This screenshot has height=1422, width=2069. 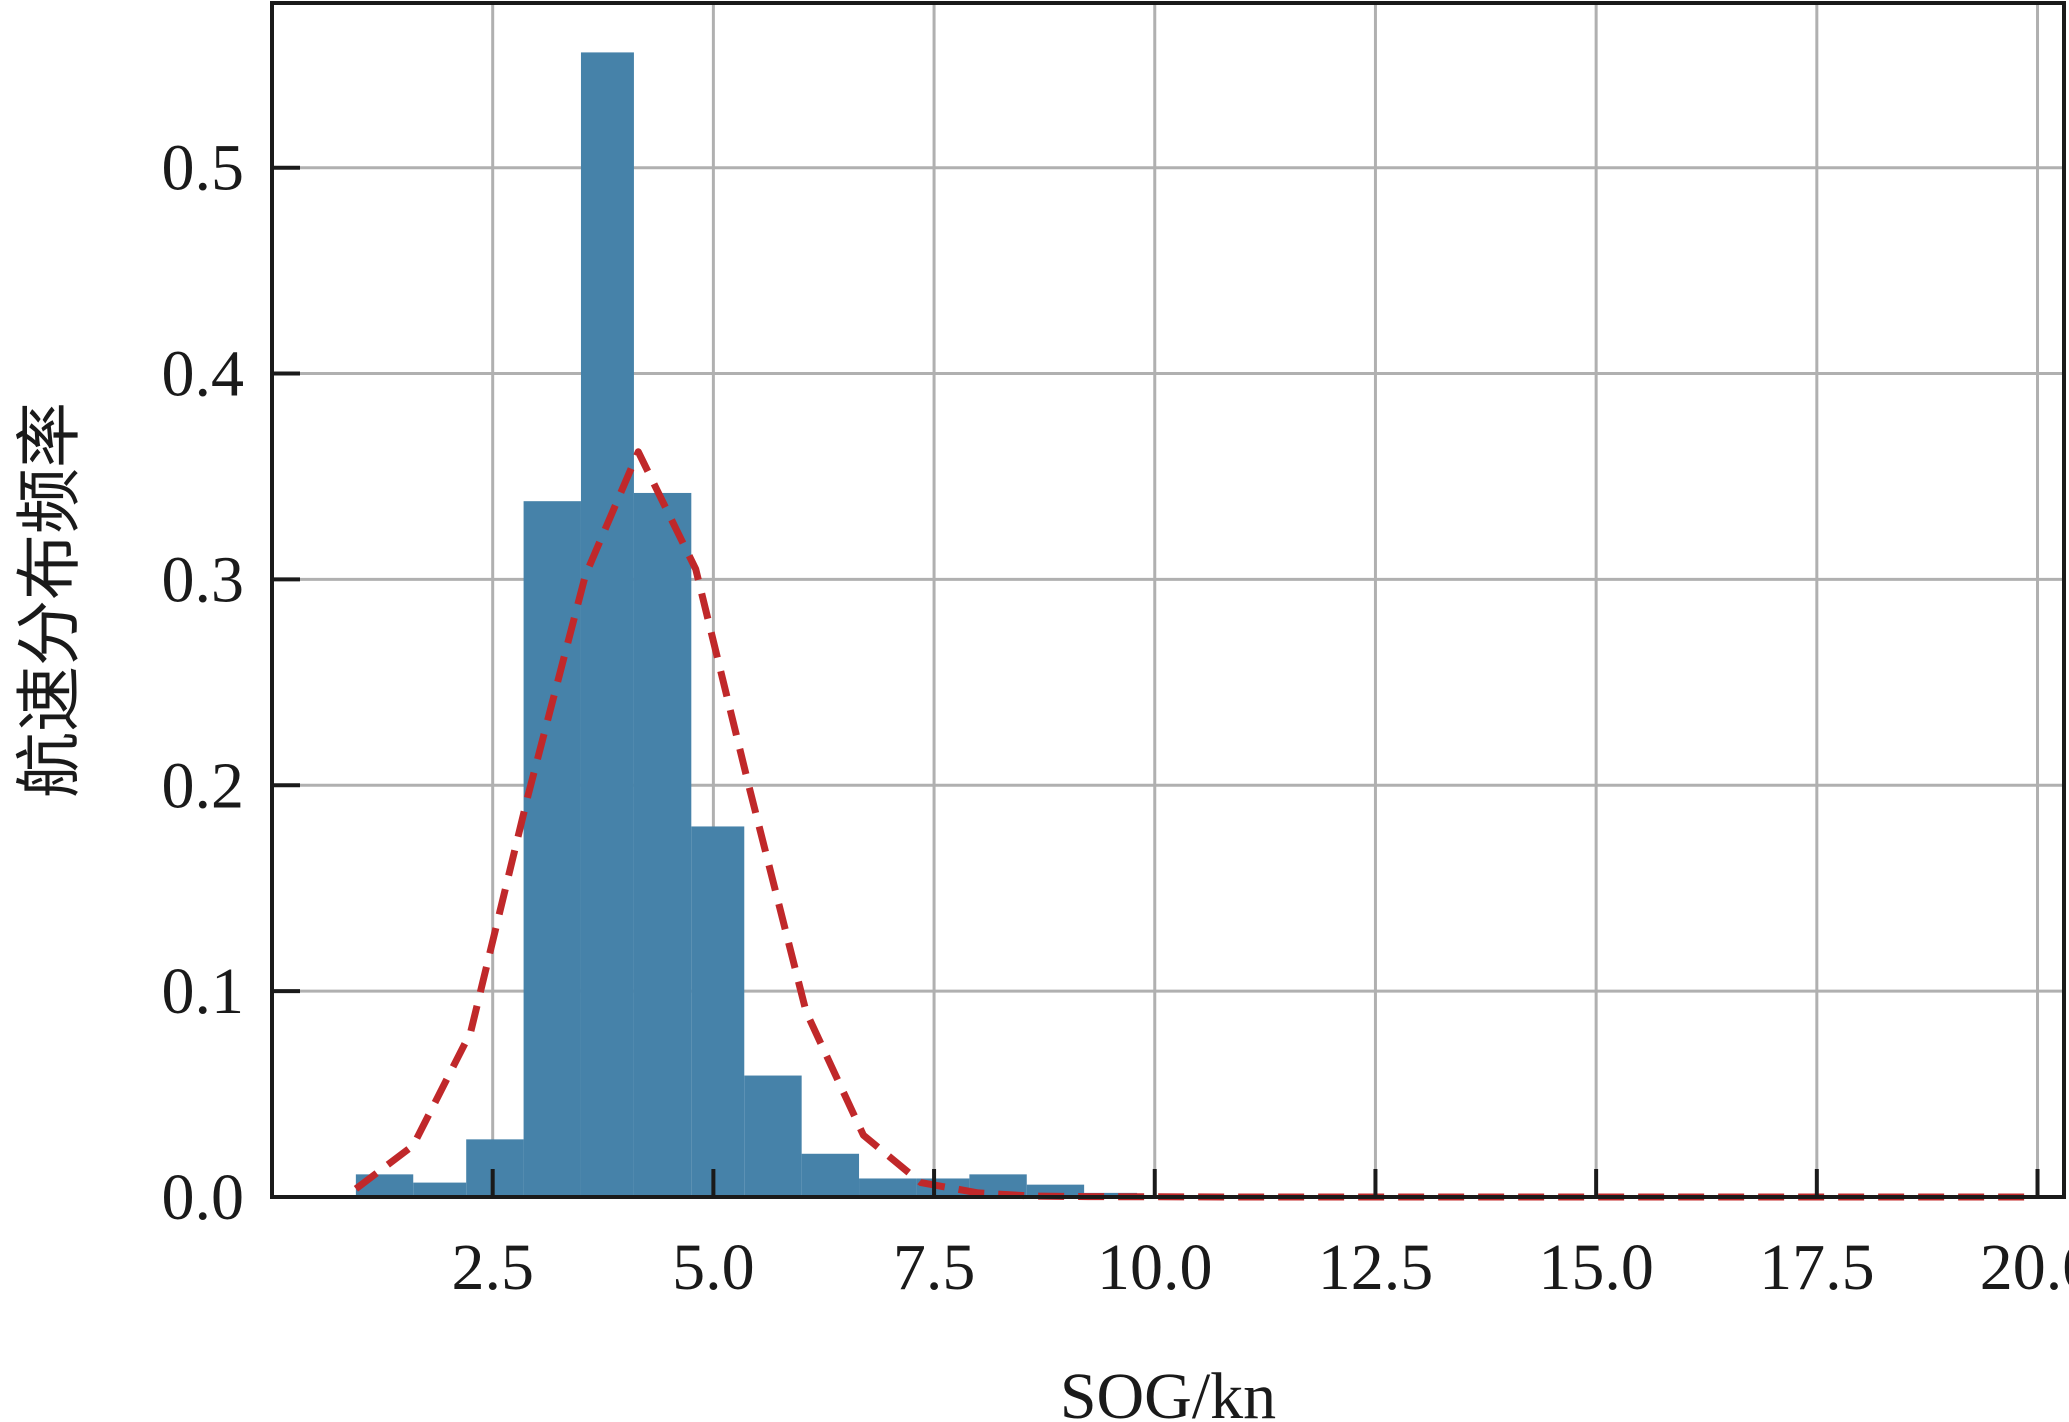 What do you see at coordinates (1155, 1267) in the screenshot?
I see `x-tick-label-3: 10.0` at bounding box center [1155, 1267].